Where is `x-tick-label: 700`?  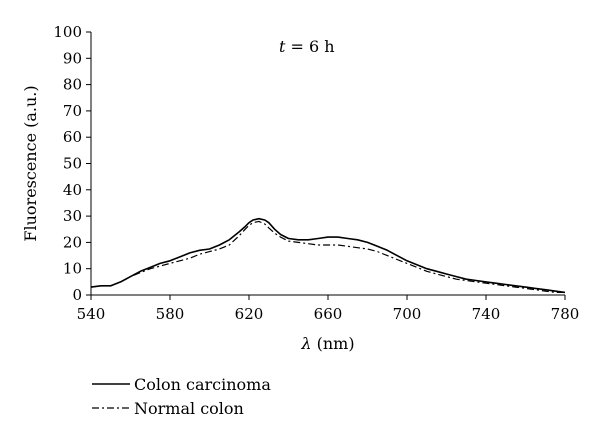 x-tick-label: 700 is located at coordinates (407, 314).